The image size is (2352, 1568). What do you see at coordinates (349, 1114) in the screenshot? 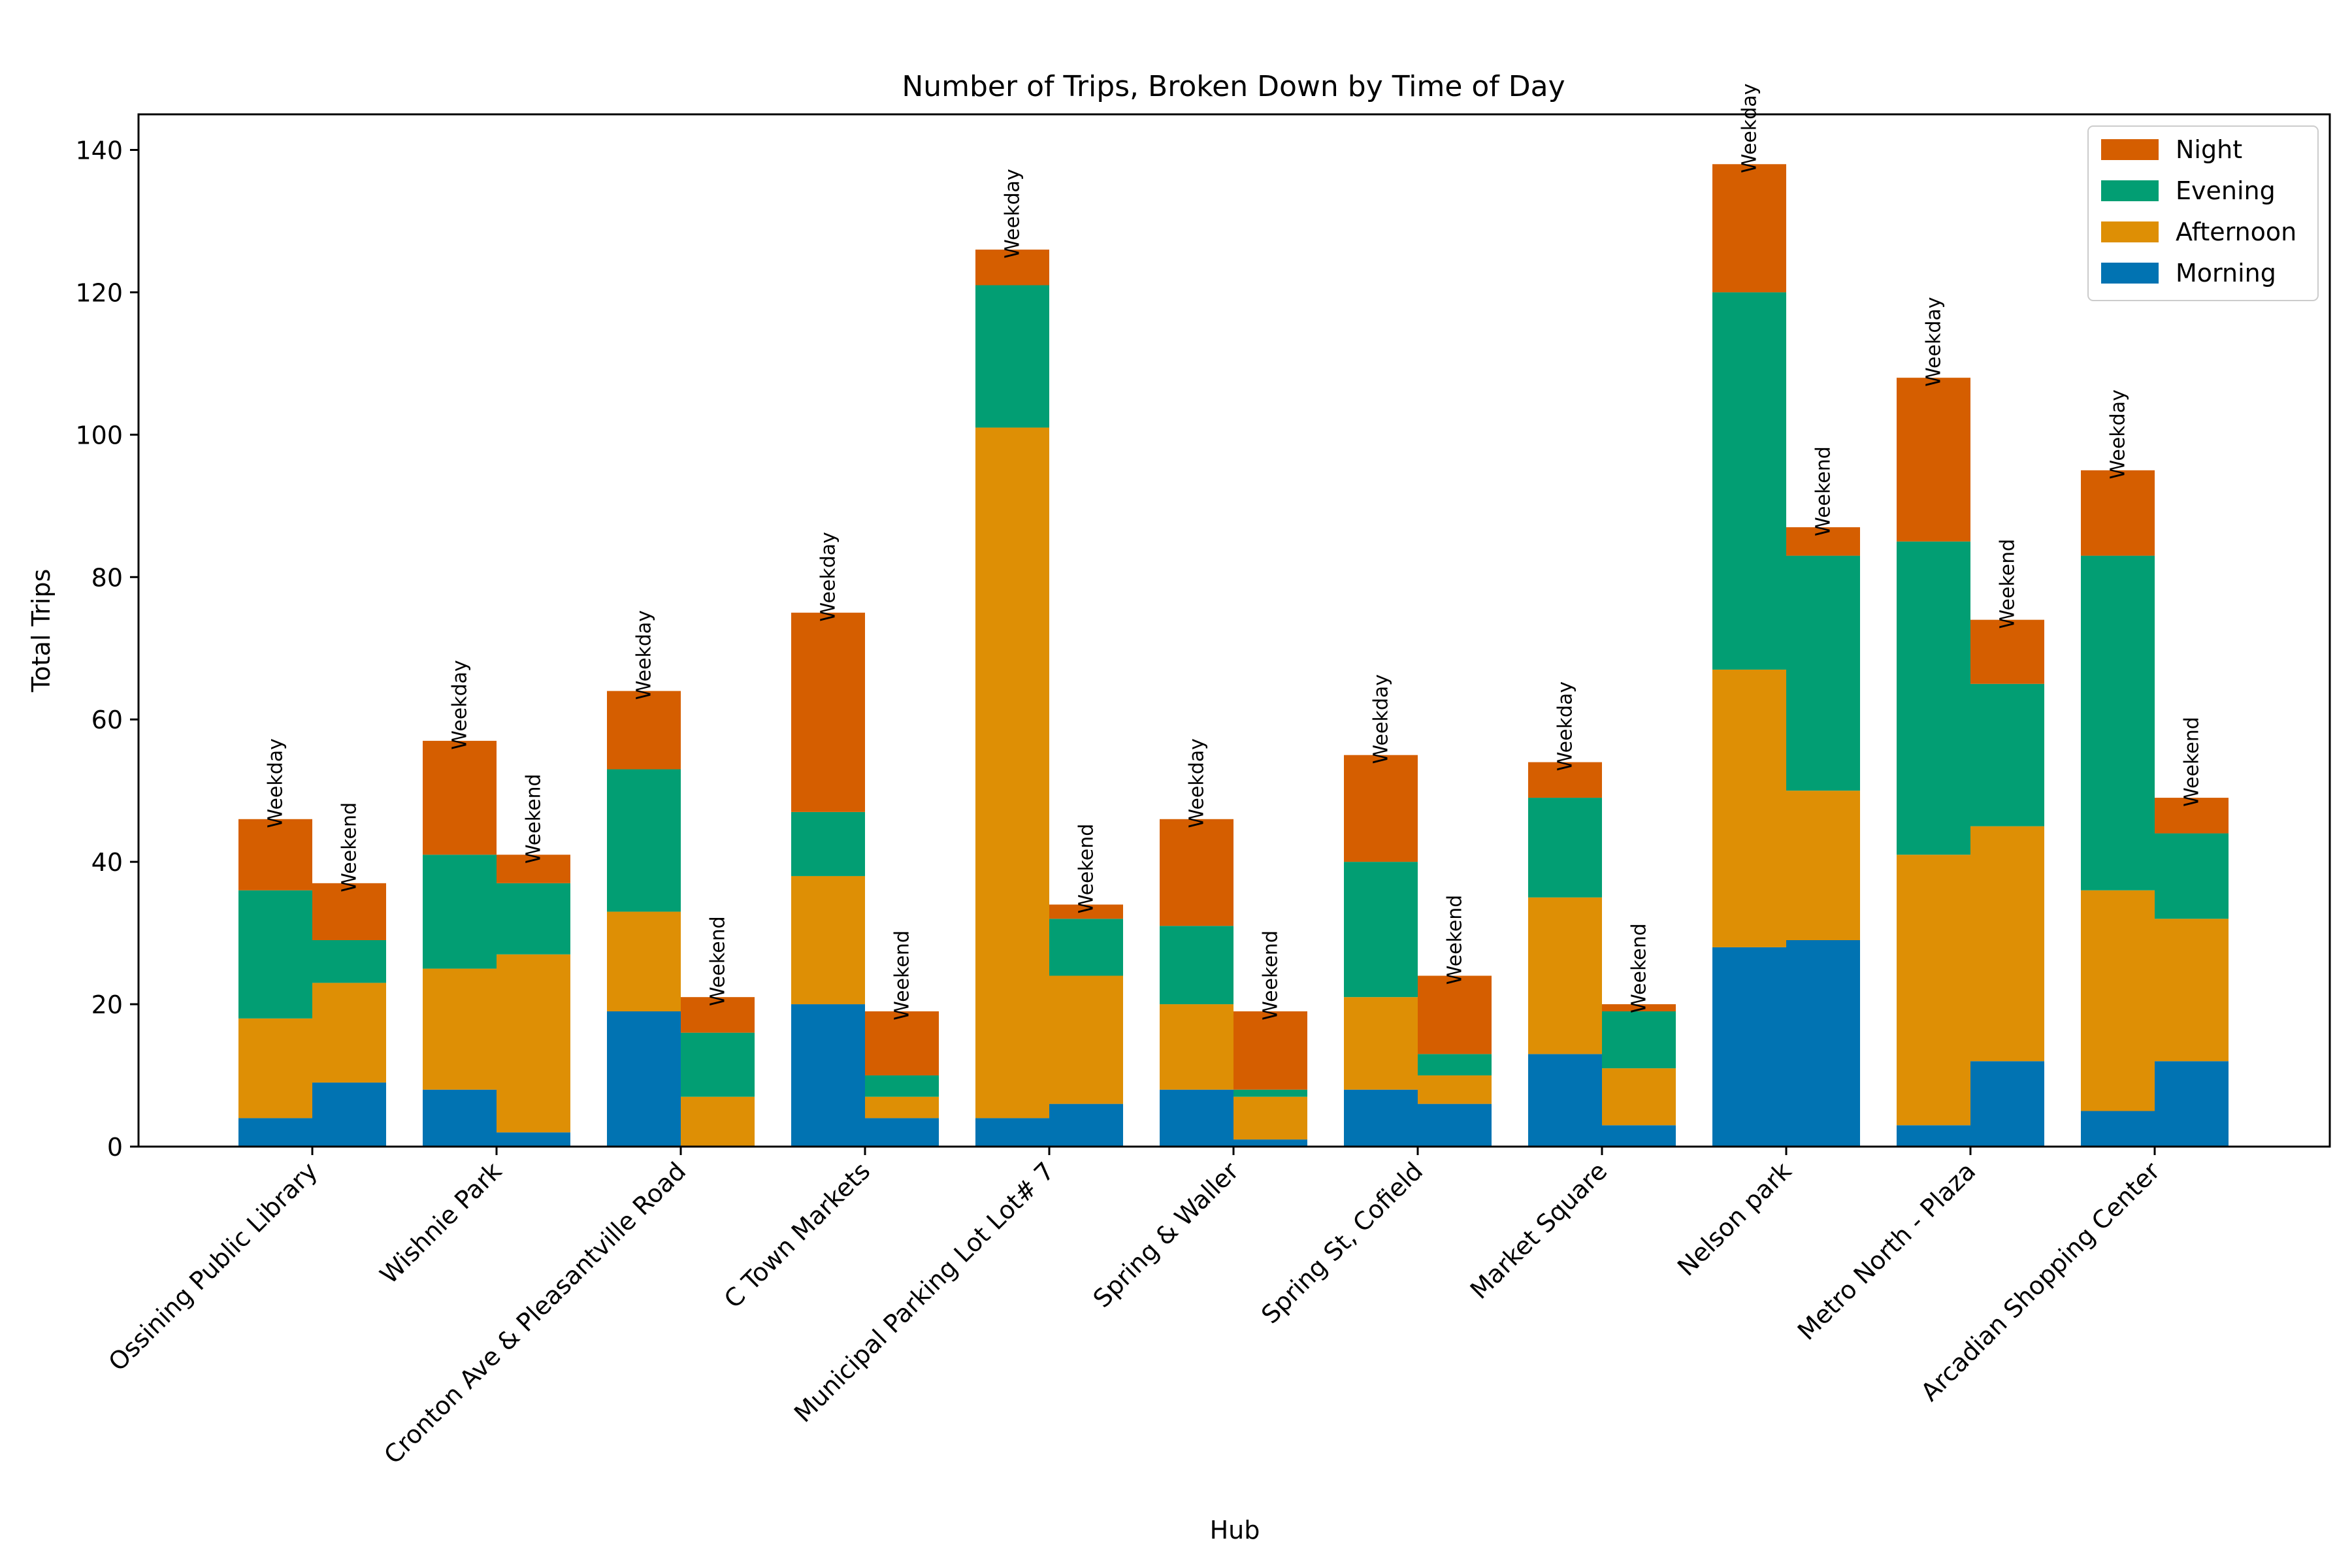
I see `bar-ossining-public-library-weekend-morning` at bounding box center [349, 1114].